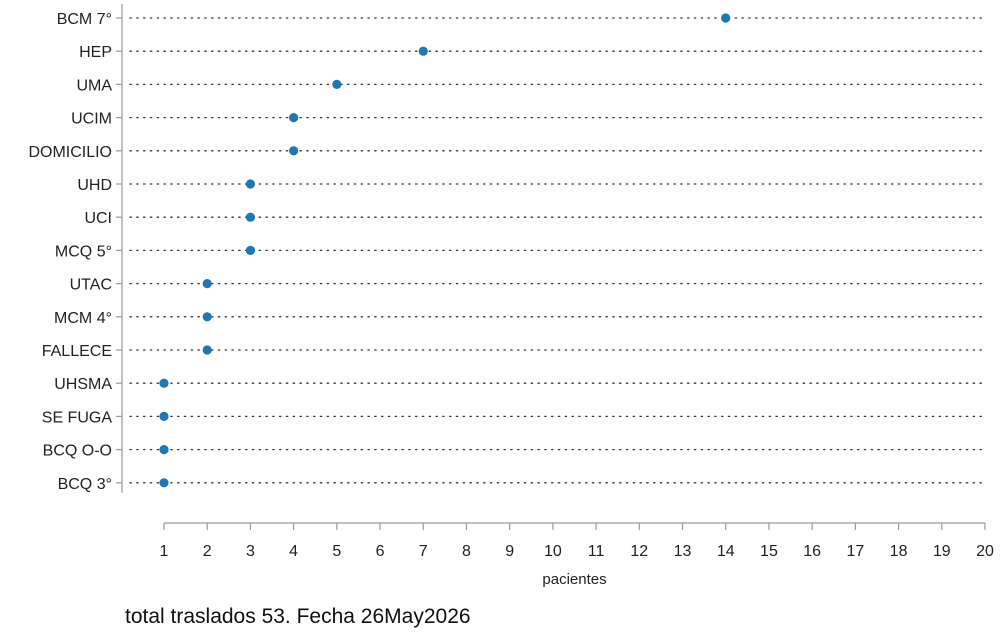 The width and height of the screenshot is (1003, 633). I want to click on x-tick-label: 5, so click(336, 551).